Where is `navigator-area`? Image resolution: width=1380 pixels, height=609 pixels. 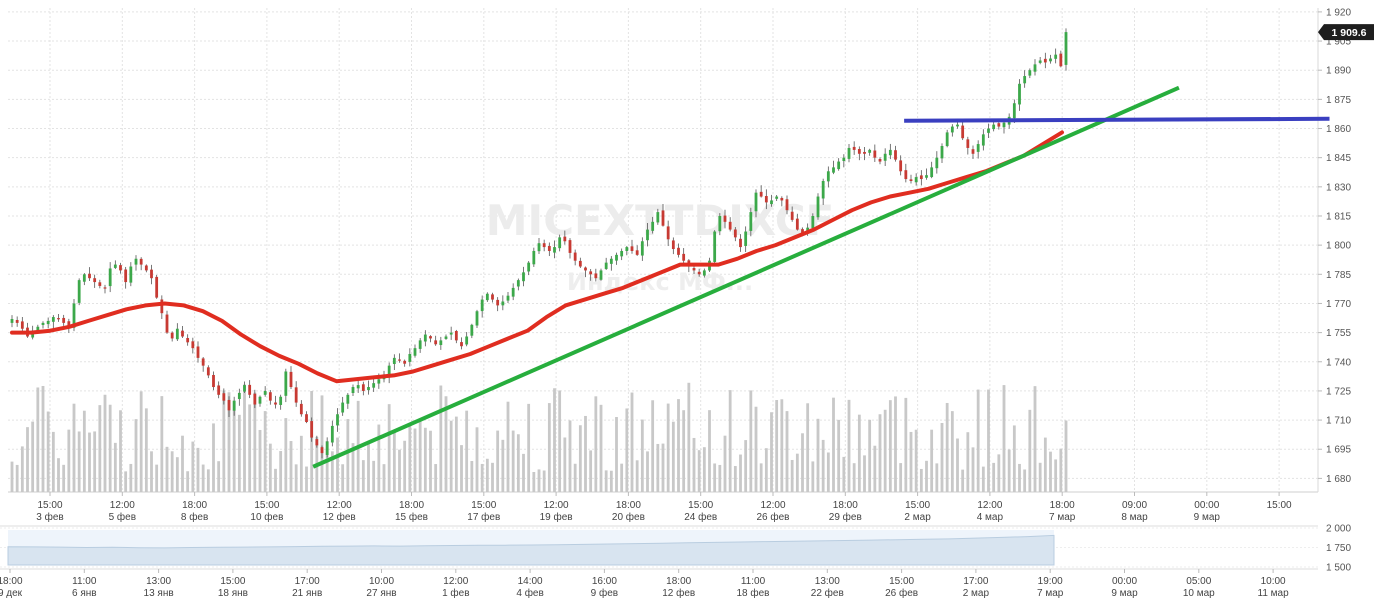 navigator-area is located at coordinates (531, 550).